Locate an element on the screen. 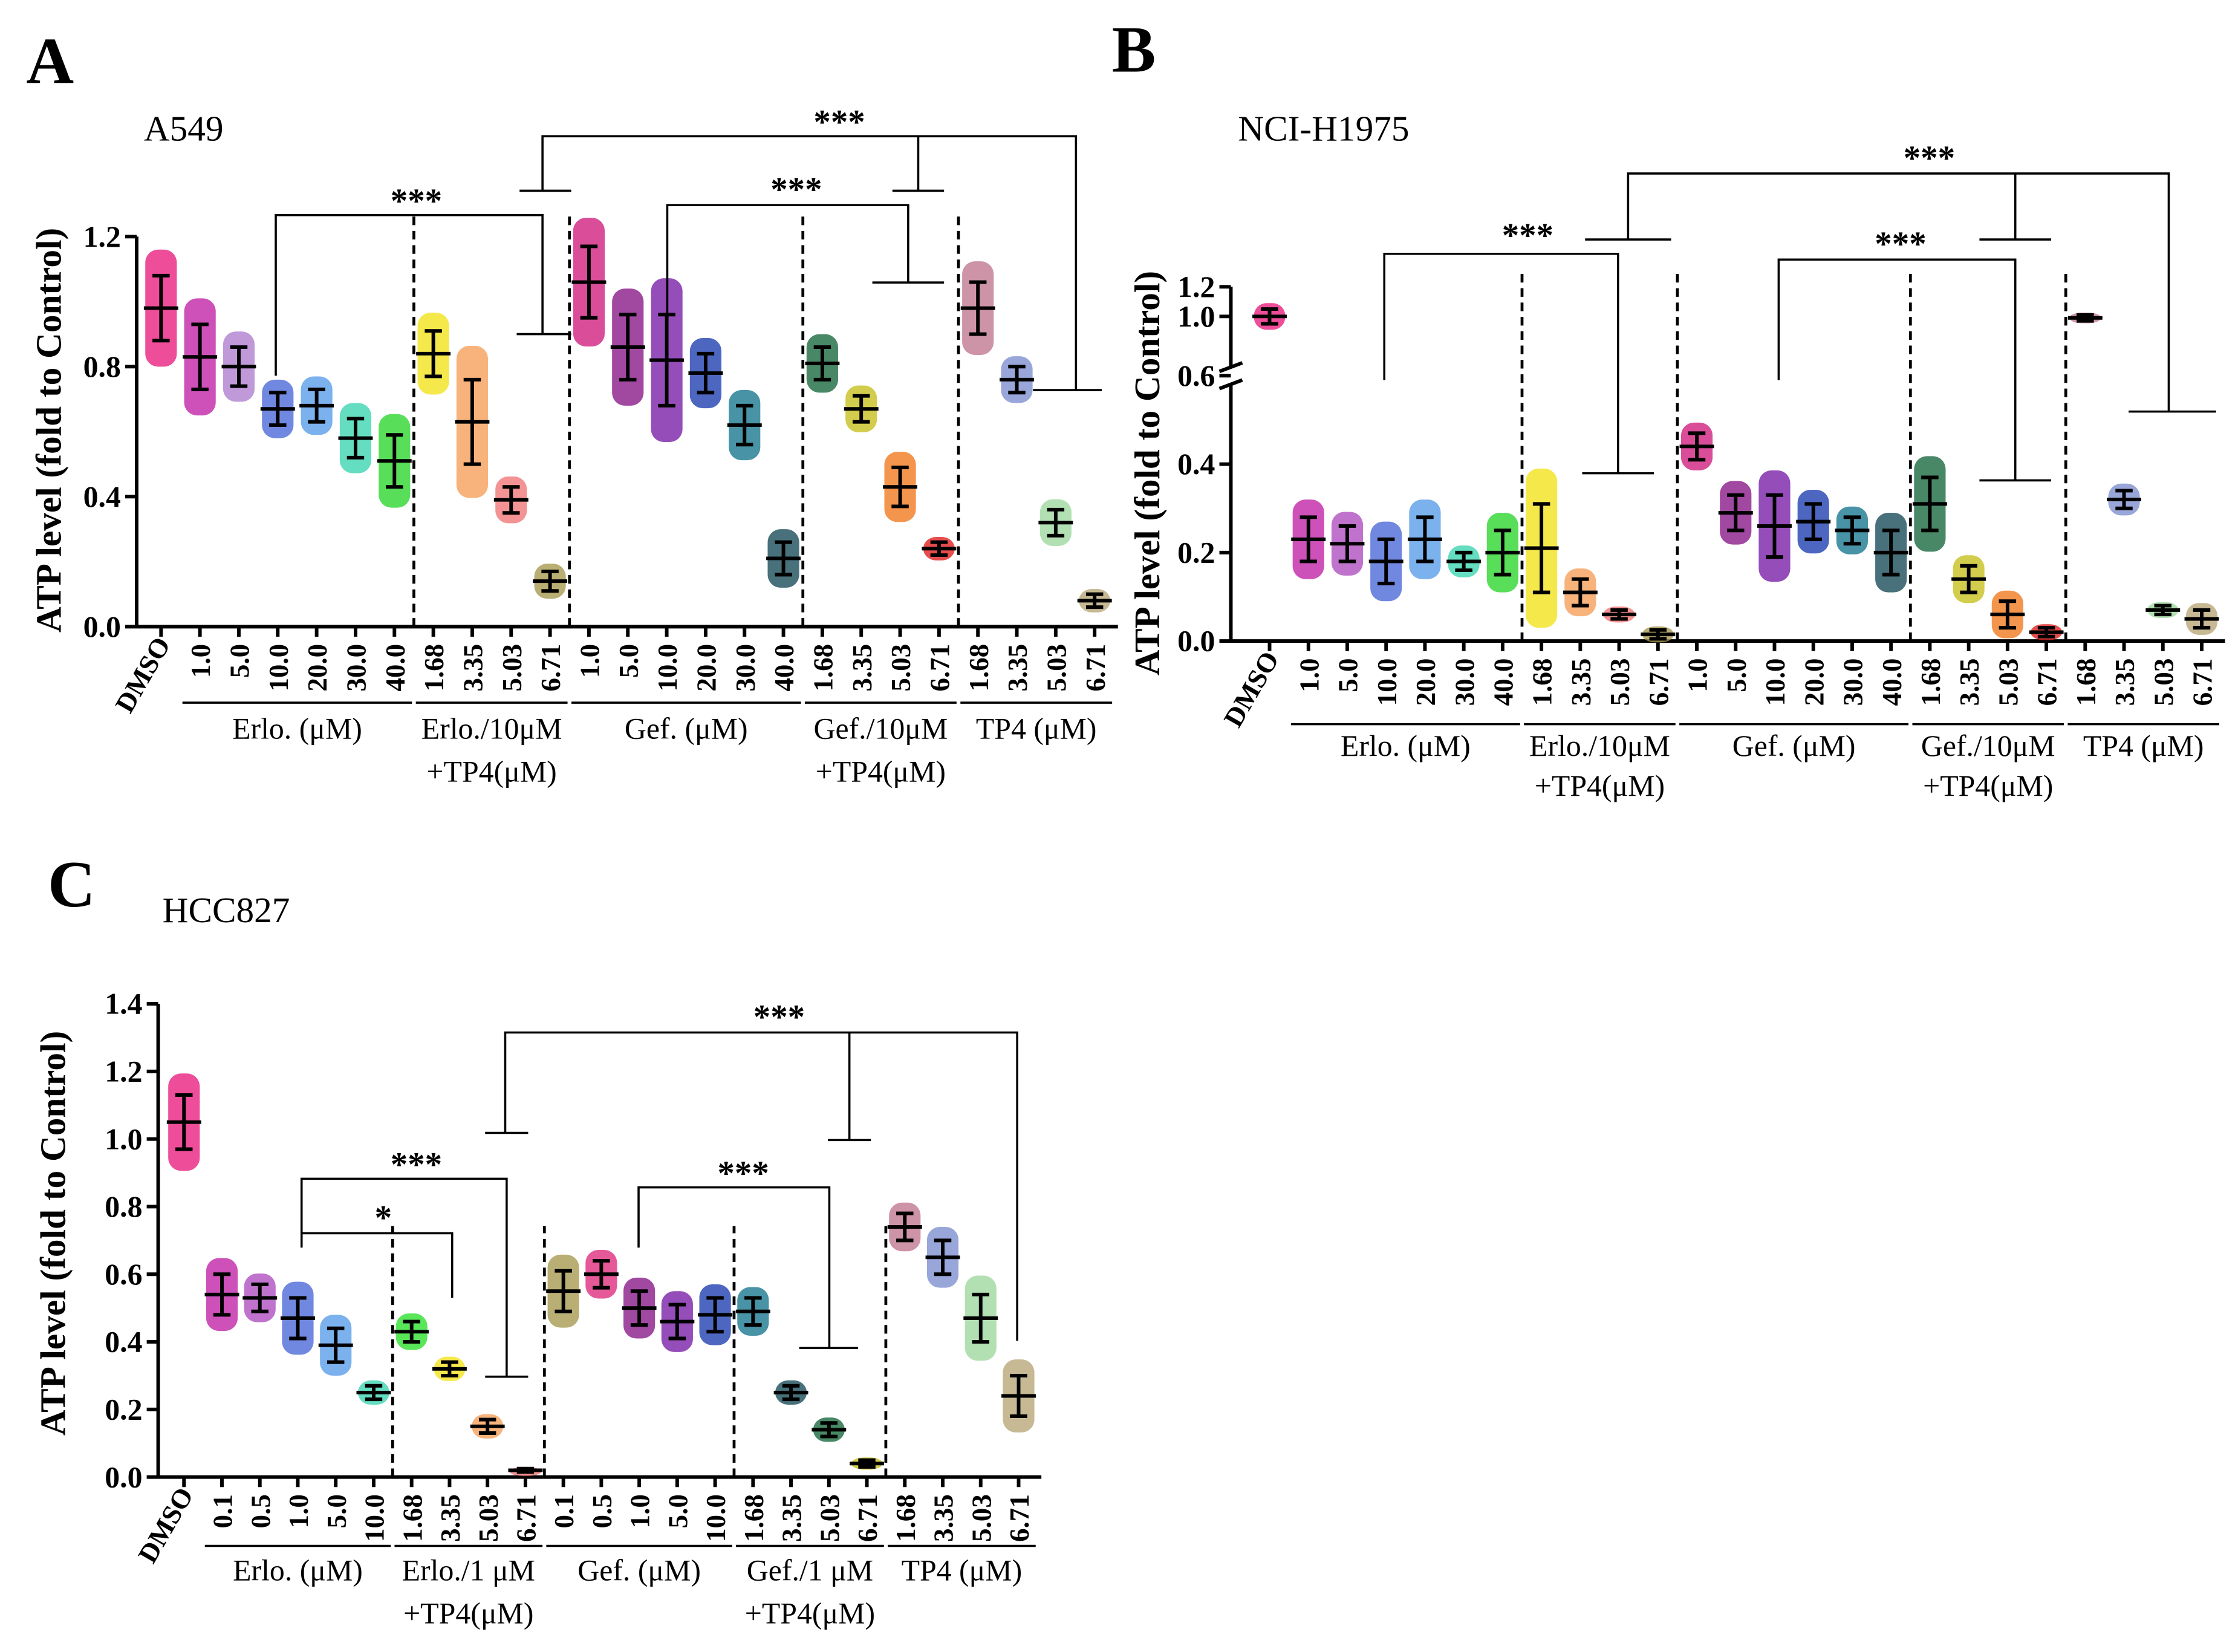  chart-title: A549 is located at coordinates (184, 128).